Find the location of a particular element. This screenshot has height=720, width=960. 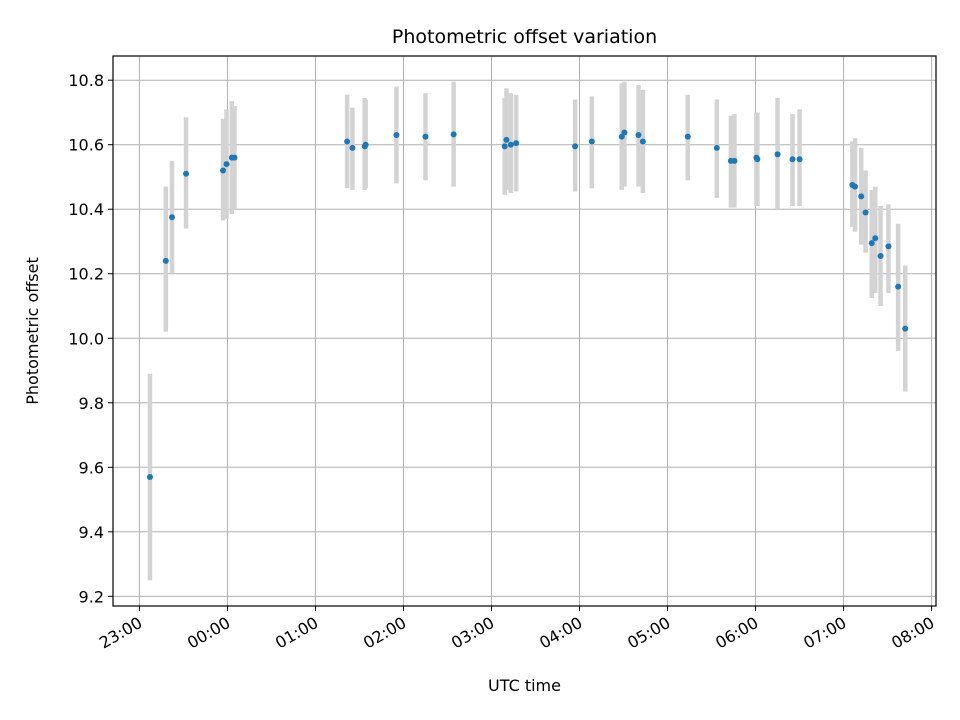

chart-title: Photometric offset variation is located at coordinates (524, 37).